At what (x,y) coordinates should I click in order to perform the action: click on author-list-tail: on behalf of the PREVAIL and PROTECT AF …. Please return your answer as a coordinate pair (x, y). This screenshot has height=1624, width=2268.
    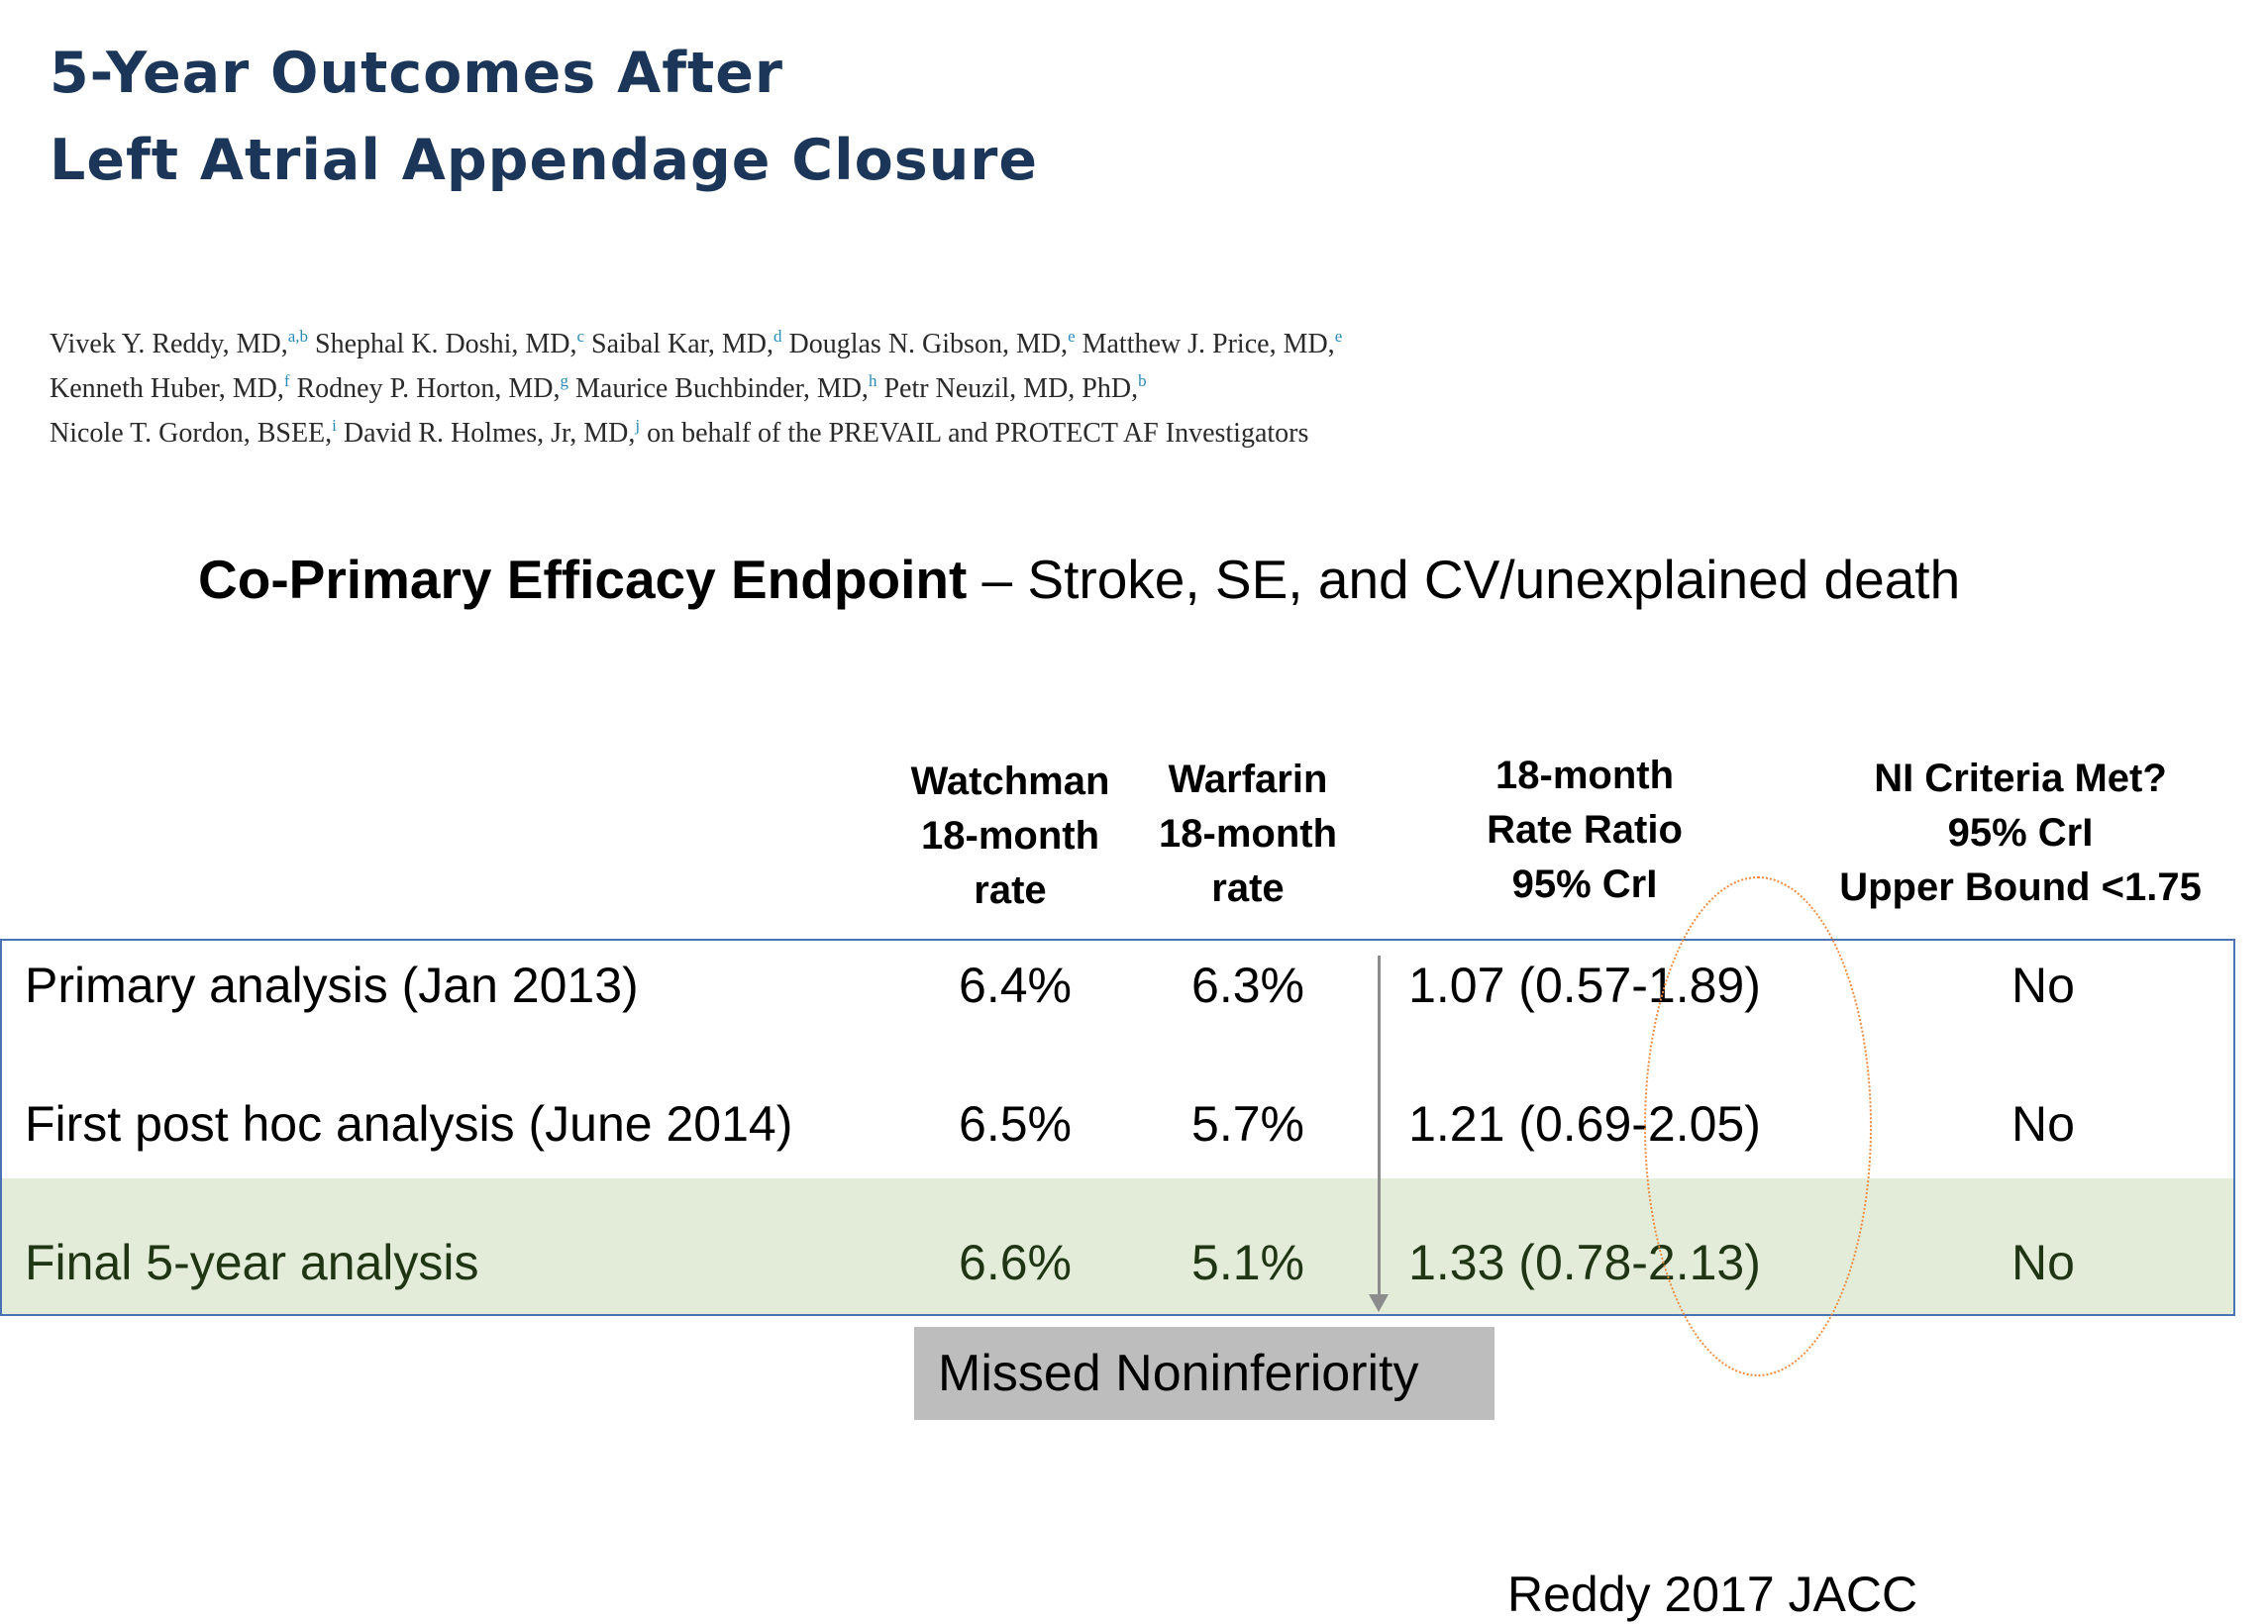
    Looking at the image, I should click on (978, 433).